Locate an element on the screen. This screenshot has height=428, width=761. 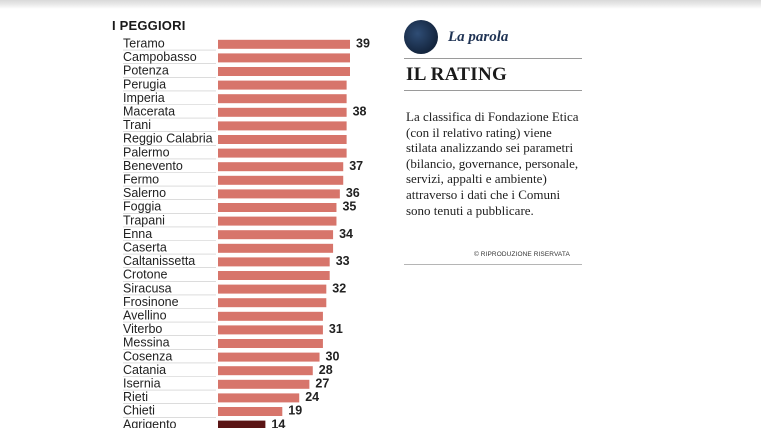
value-label: 35 is located at coordinates (349, 207).